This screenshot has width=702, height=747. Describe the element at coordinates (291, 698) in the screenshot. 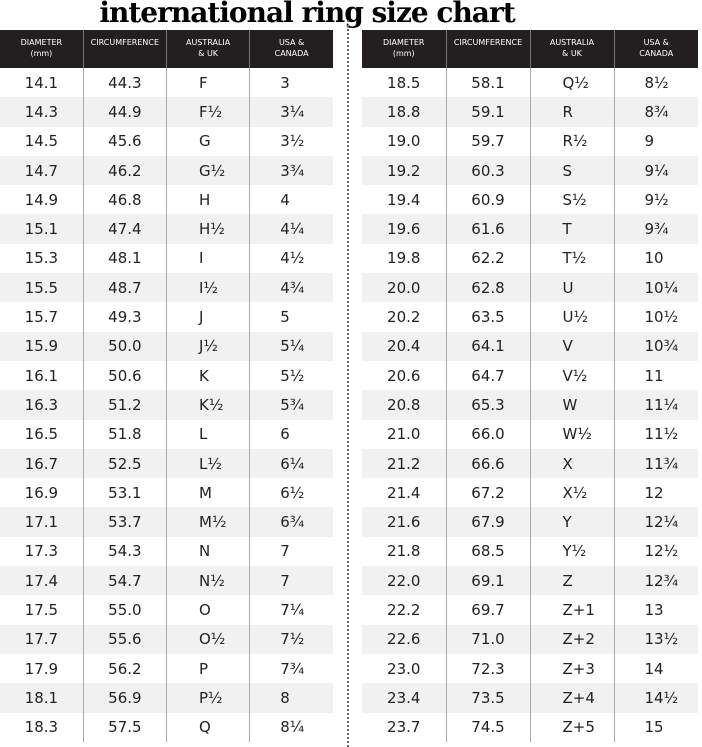

I see `cell-usa-canada: 8` at that location.